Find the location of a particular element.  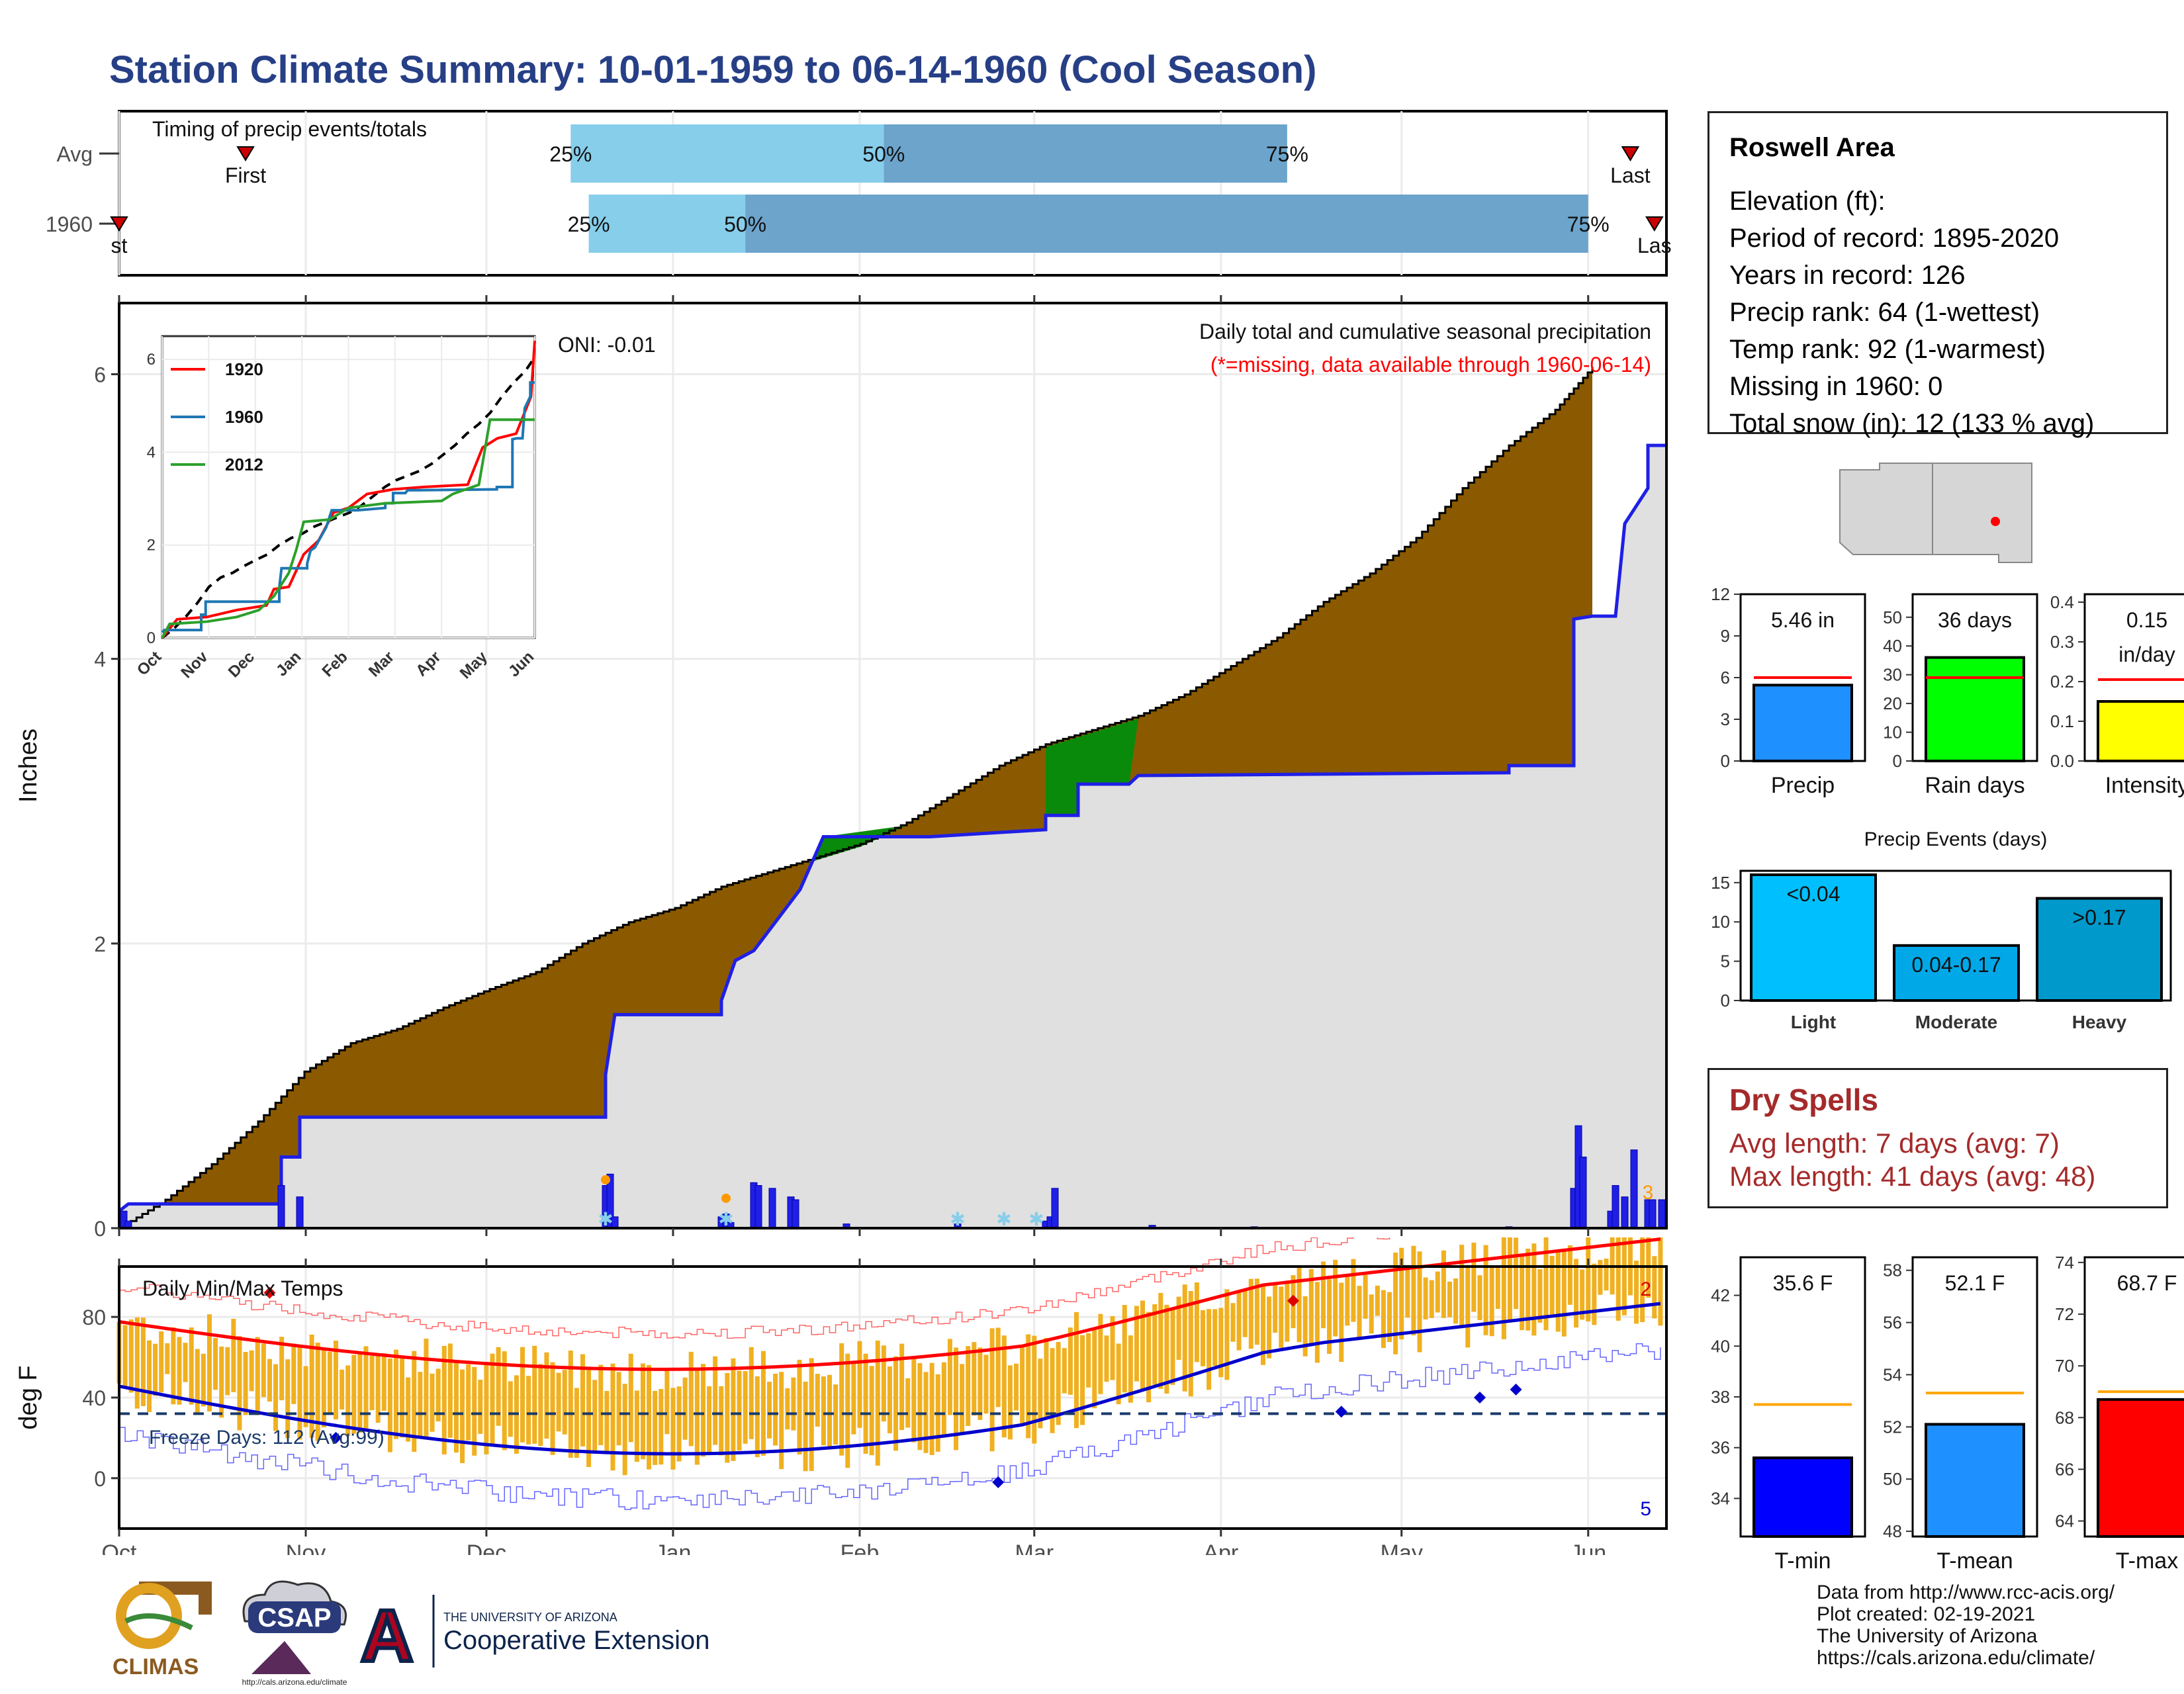

temps-ytick-label: 40 is located at coordinates (94, 1398).